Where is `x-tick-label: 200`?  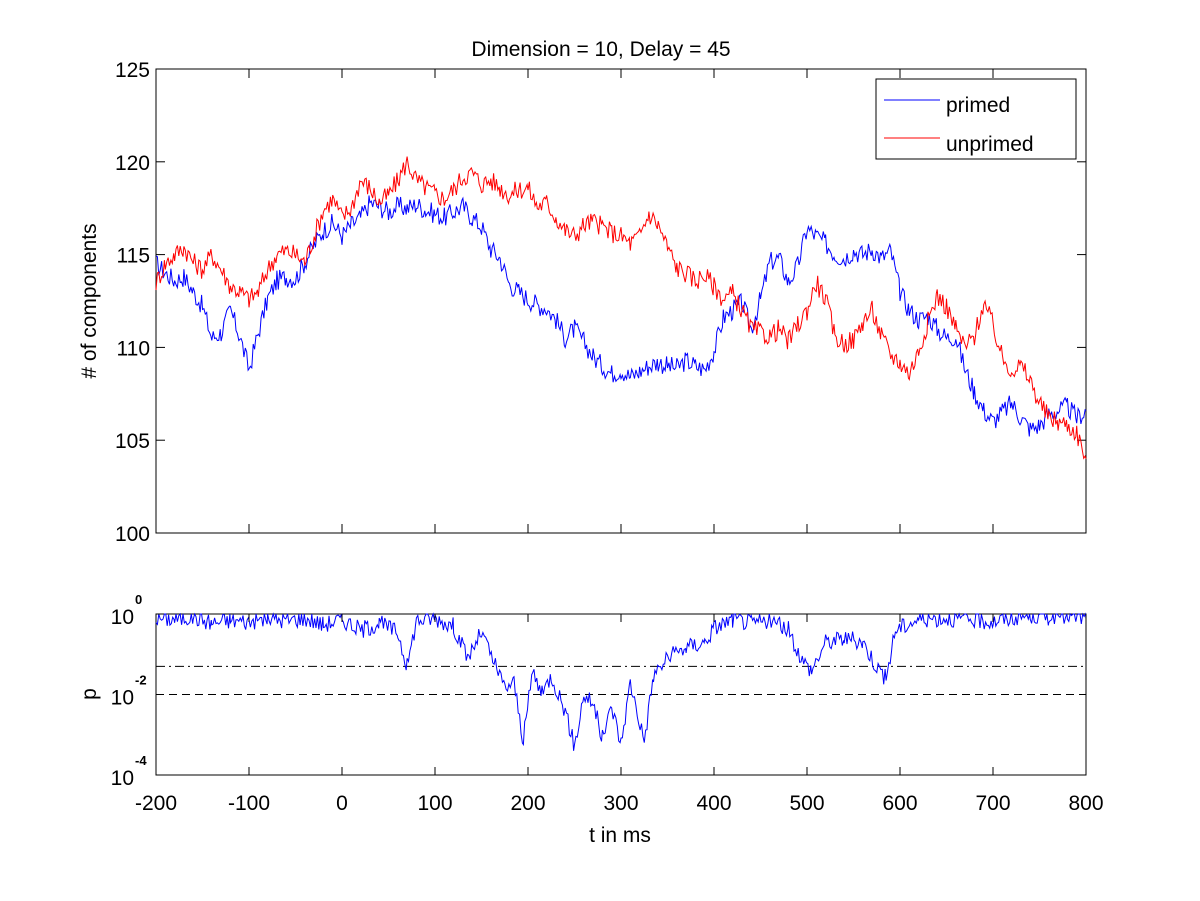 x-tick-label: 200 is located at coordinates (527, 803).